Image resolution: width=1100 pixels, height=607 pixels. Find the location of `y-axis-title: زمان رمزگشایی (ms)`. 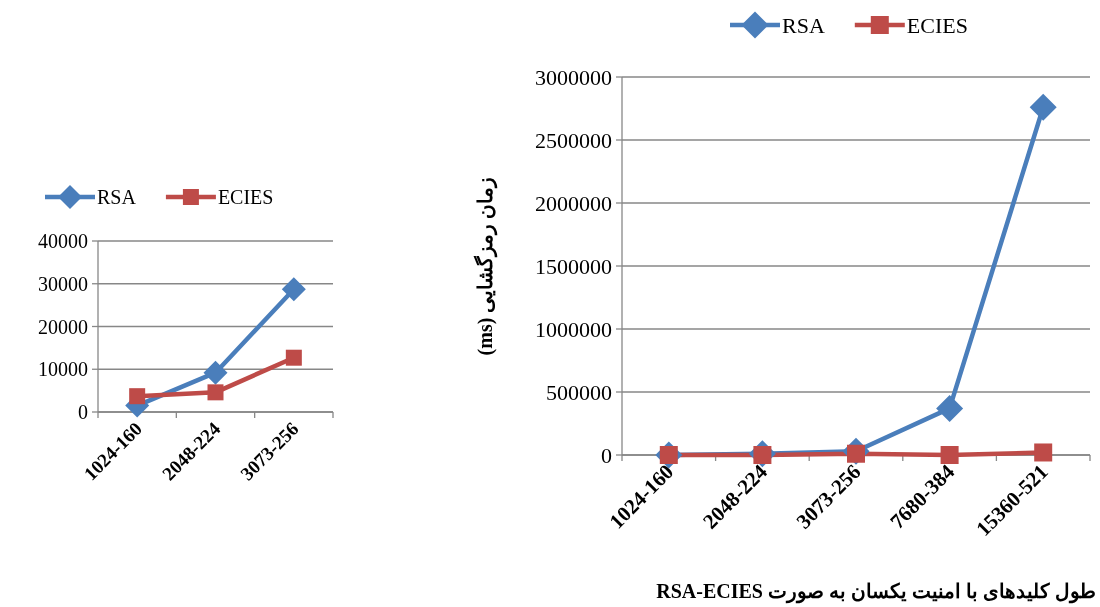

y-axis-title: زمان رمزگشایی (ms) is located at coordinates (485, 266).